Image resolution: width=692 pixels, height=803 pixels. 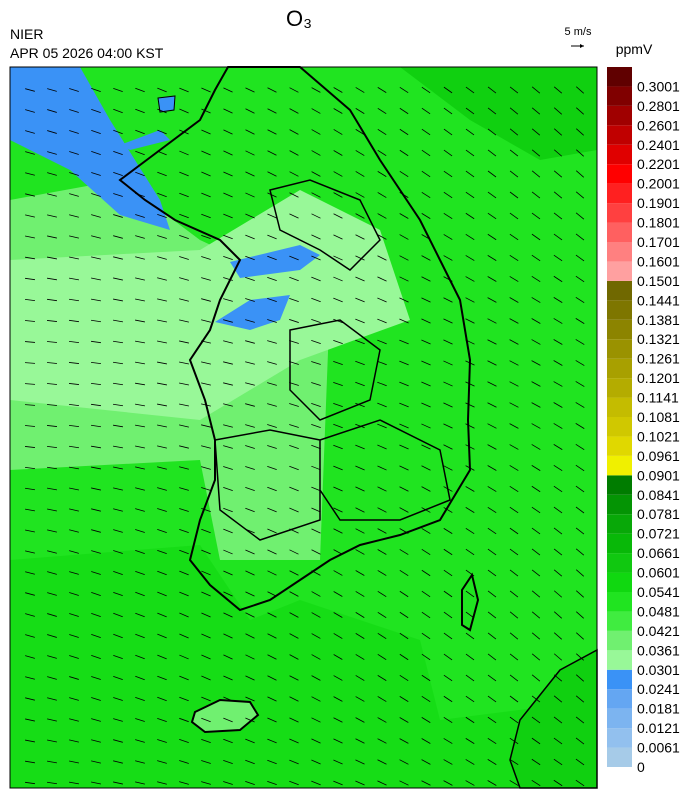 I want to click on colorbar-label: 0.1901, so click(x=658, y=203).